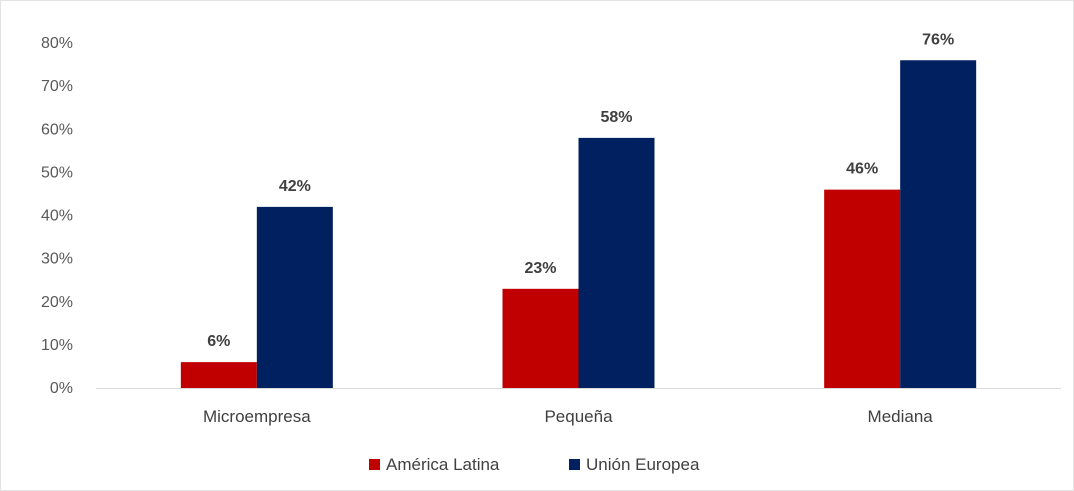 Image resolution: width=1074 pixels, height=491 pixels. What do you see at coordinates (862, 169) in the screenshot?
I see `data-label: 46%` at bounding box center [862, 169].